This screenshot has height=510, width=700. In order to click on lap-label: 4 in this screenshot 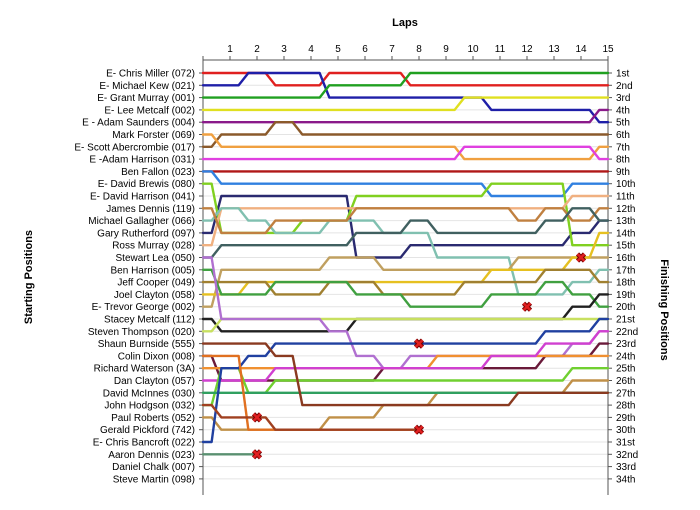, I will do `click(311, 49)`.